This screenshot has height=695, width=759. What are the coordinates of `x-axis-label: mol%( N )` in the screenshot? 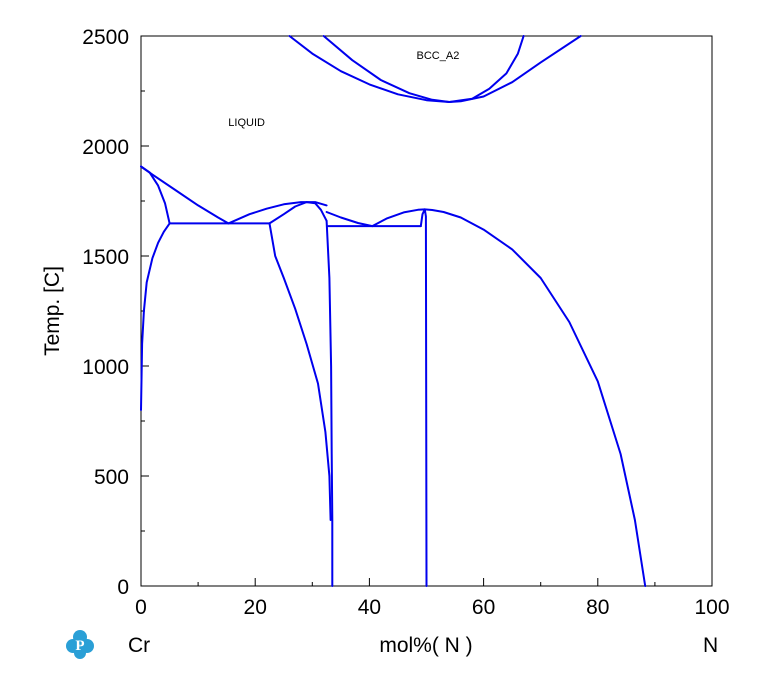 It's located at (425, 645).